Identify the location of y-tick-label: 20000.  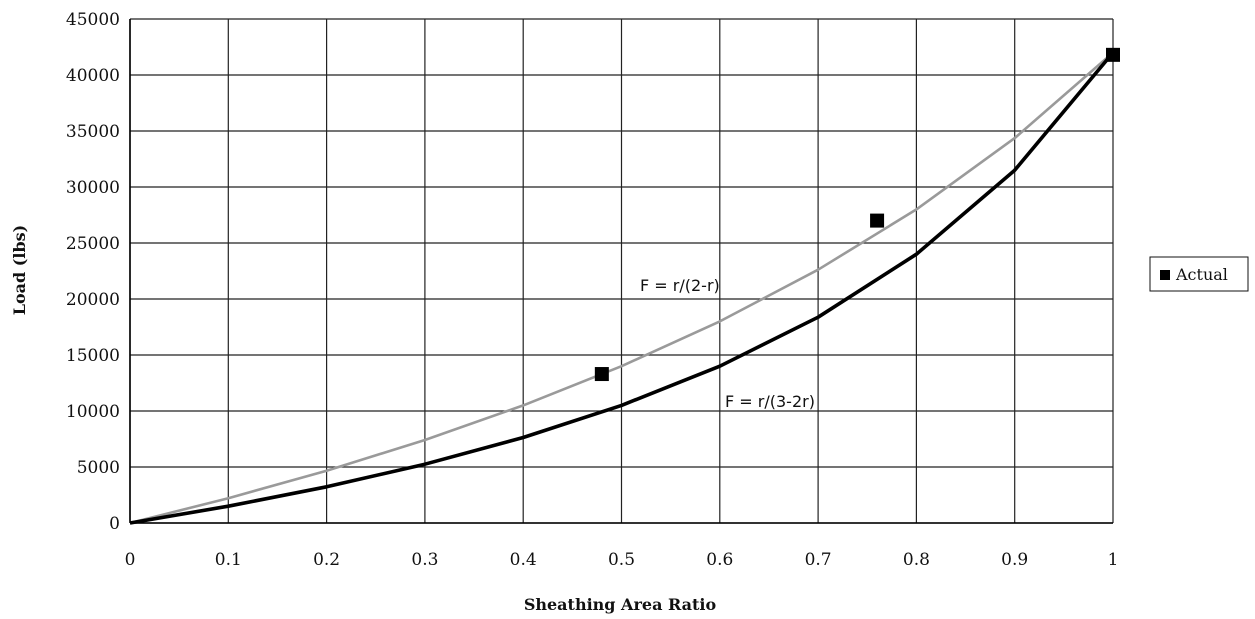
(93, 300).